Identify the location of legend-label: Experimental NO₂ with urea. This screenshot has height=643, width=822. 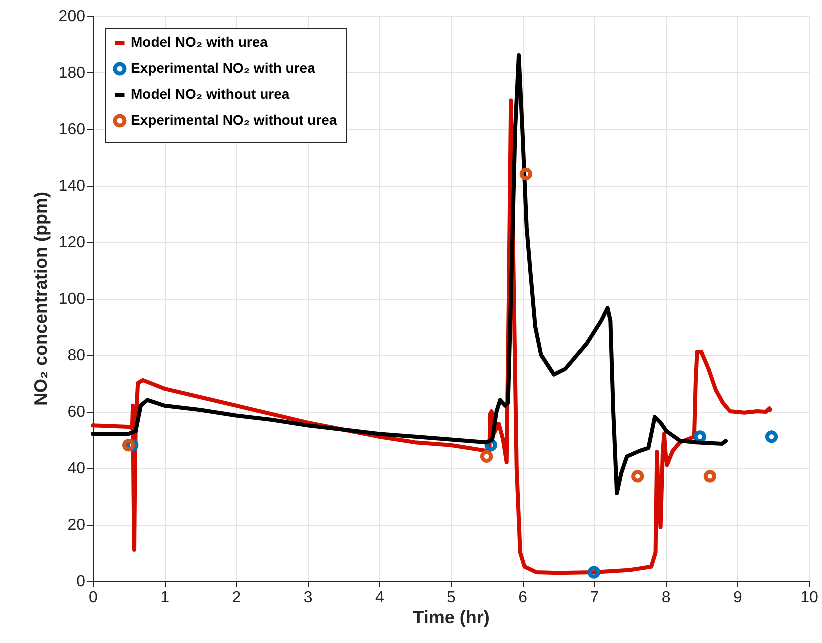
(223, 68).